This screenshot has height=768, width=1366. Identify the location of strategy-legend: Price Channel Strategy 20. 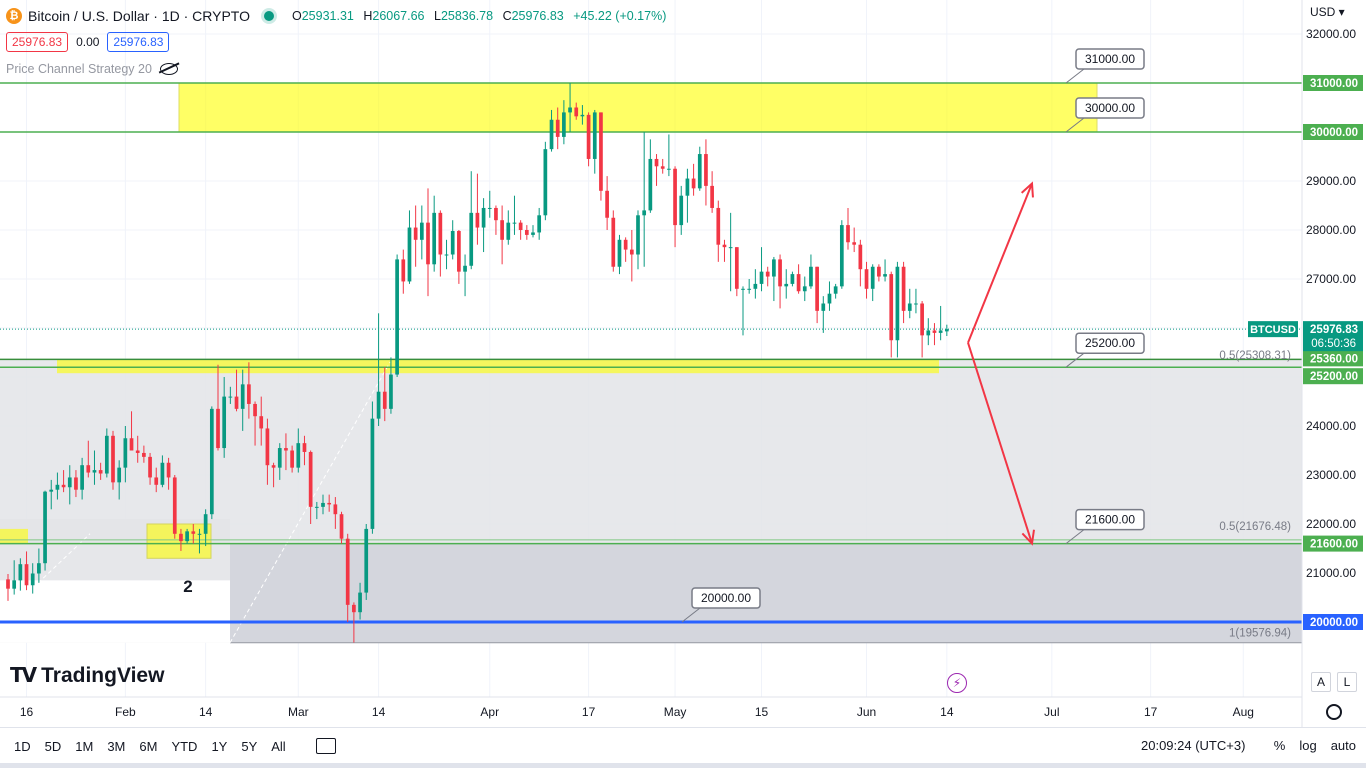
(339, 69).